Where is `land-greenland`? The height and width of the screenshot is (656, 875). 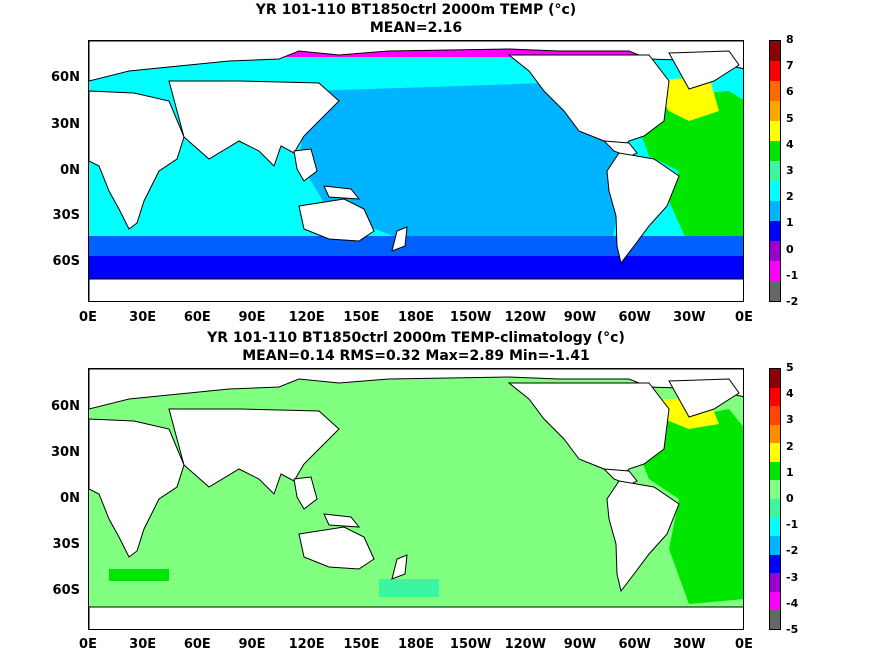 land-greenland is located at coordinates (704, 398).